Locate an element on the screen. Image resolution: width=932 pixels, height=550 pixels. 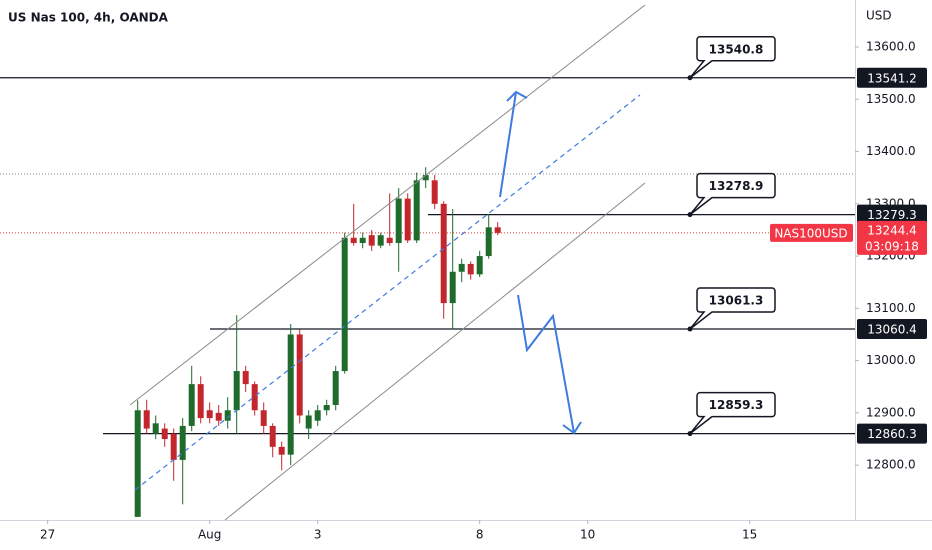
symbol-label: NAS100USD is located at coordinates (810, 233).